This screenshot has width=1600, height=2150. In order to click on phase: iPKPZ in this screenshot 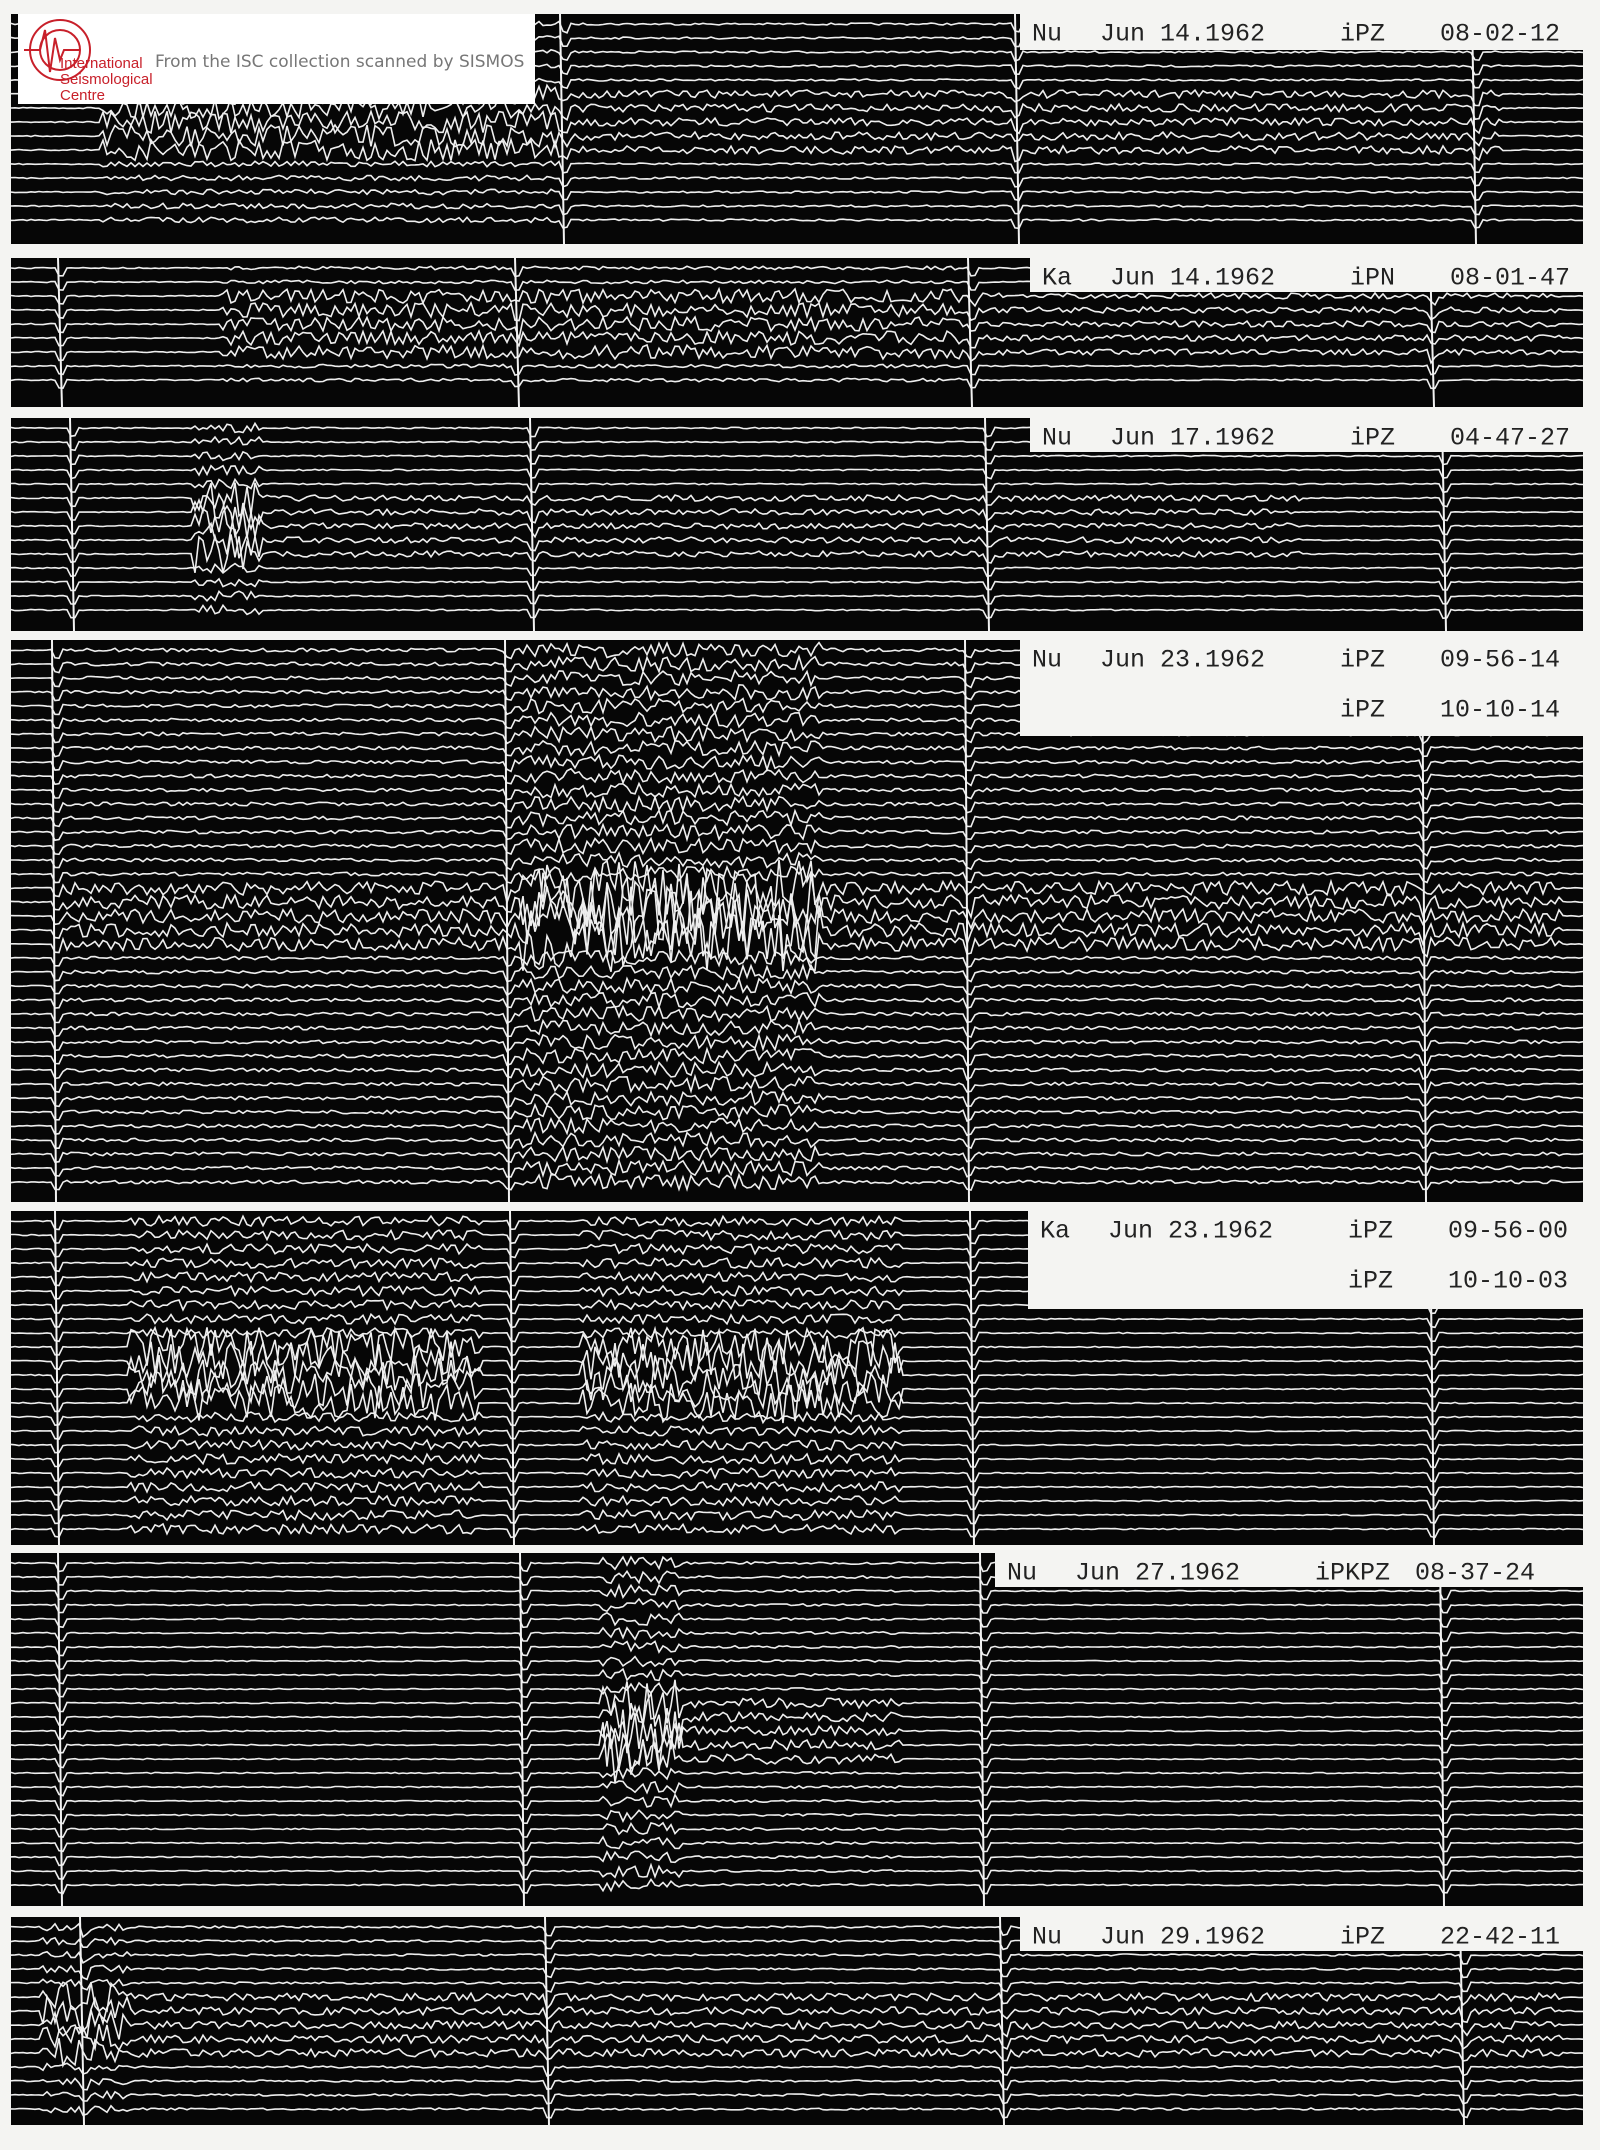, I will do `click(1352, 1573)`.